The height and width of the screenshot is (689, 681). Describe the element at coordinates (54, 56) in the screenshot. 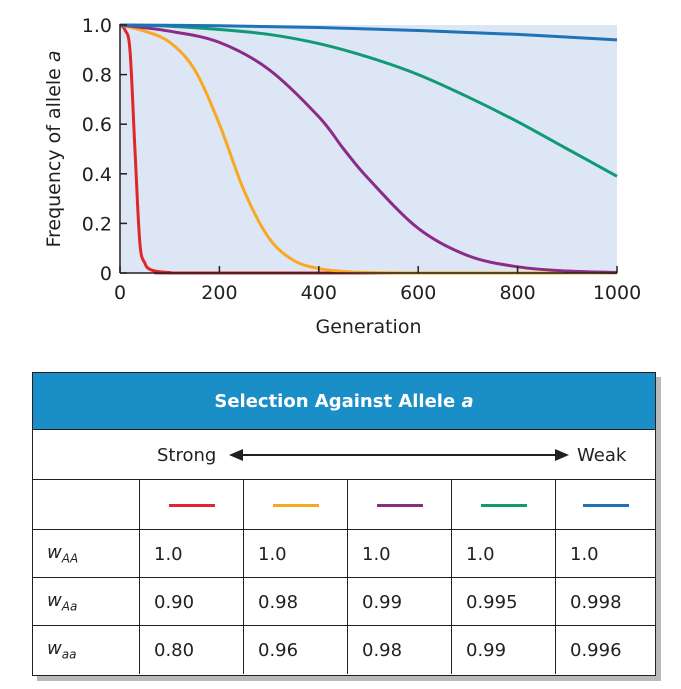

I see `y-axis-title-italic: a` at that location.